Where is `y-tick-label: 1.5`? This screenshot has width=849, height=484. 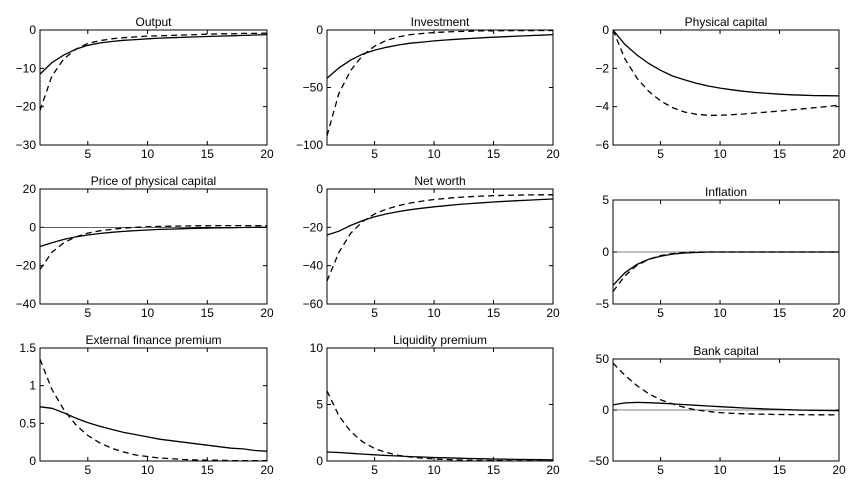 y-tick-label: 1.5 is located at coordinates (27, 348).